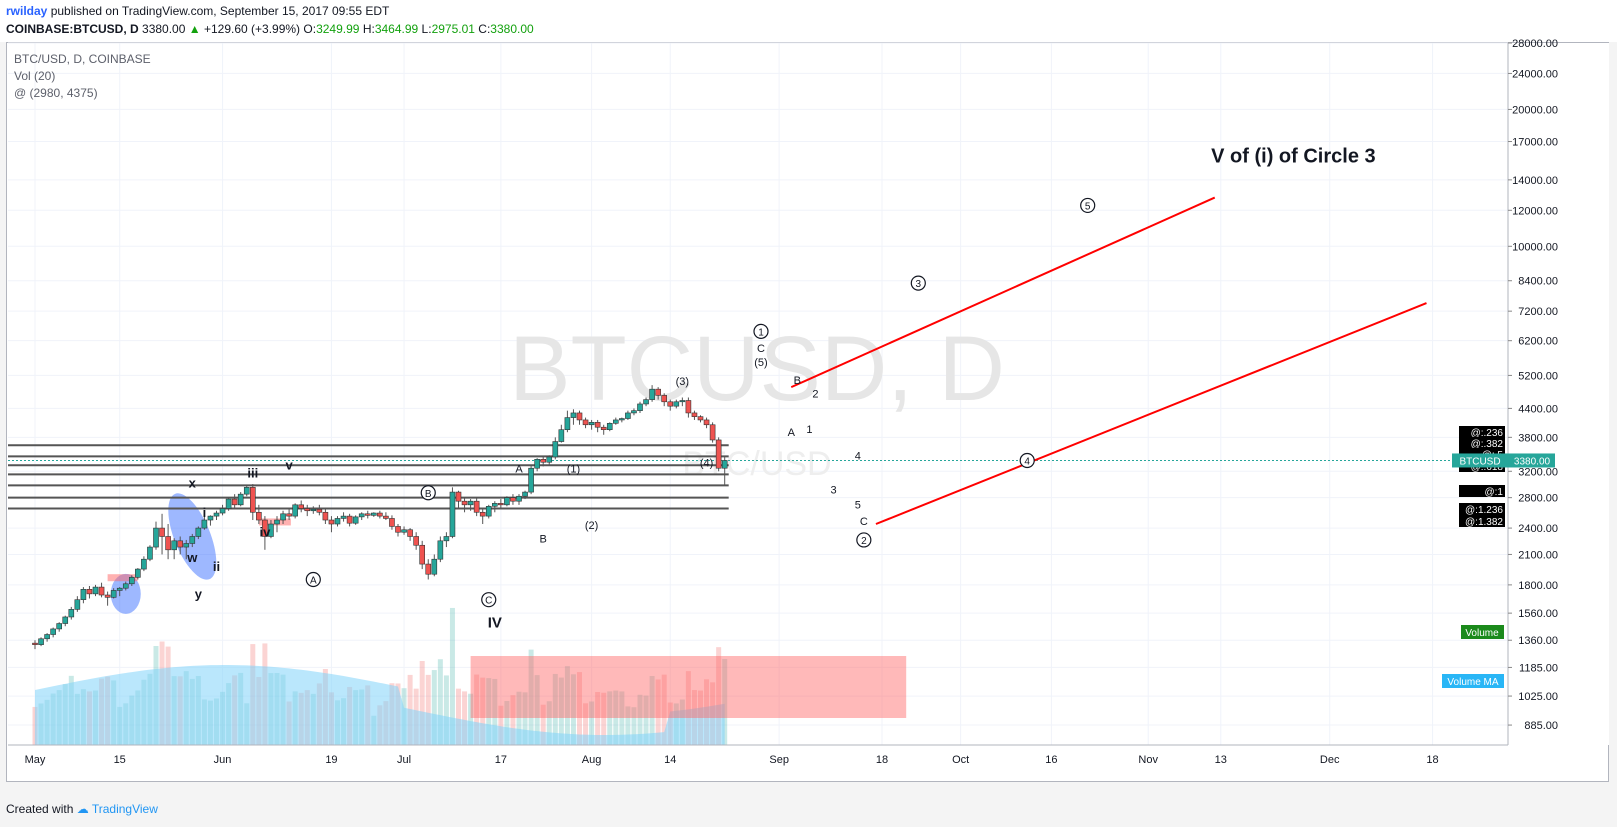 This screenshot has width=1617, height=827. Describe the element at coordinates (1535, 74) in the screenshot. I see `price-tick-label: 24000.00` at that location.